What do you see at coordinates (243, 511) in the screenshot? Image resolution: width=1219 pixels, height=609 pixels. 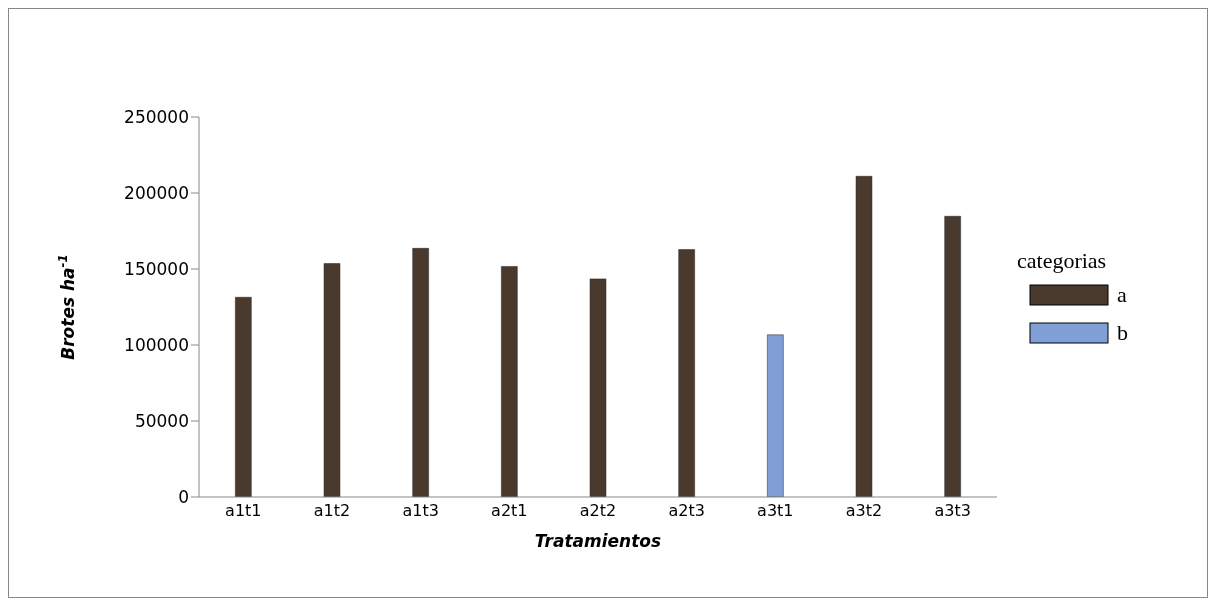 I see `x-tick-label: a1t1` at bounding box center [243, 511].